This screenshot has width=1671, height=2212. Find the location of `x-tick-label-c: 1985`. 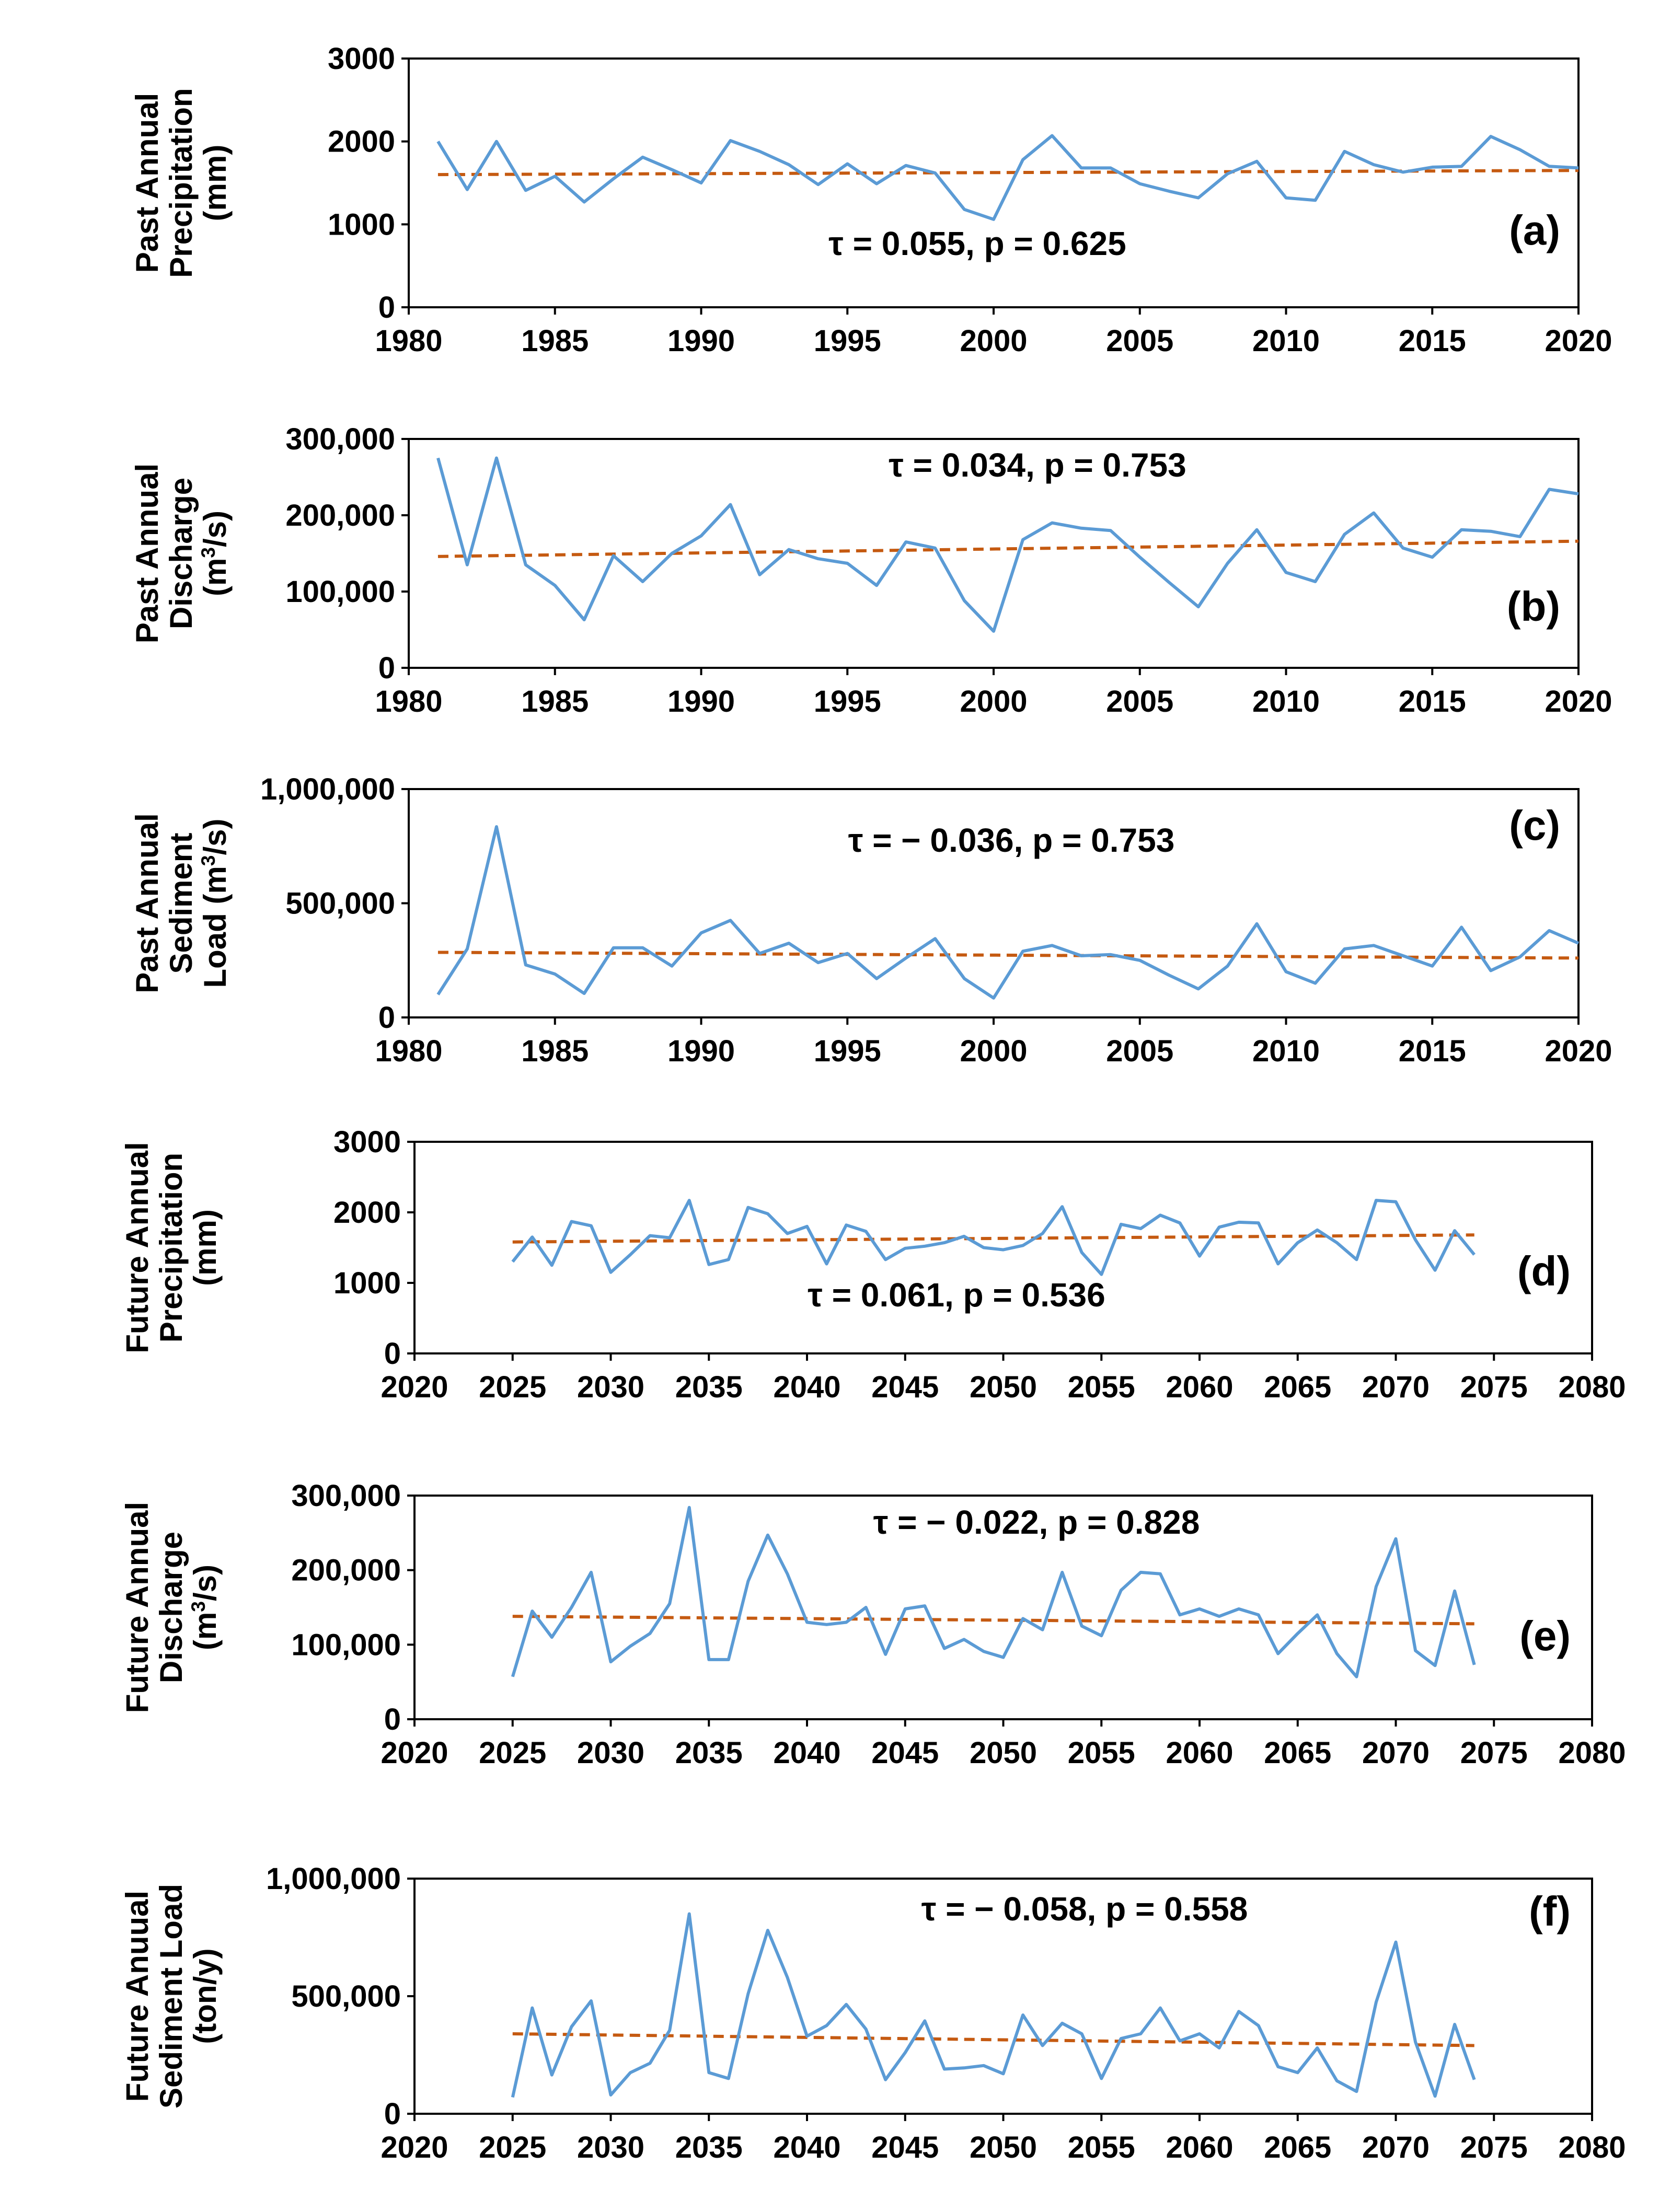

x-tick-label-c: 1985 is located at coordinates (555, 1051).